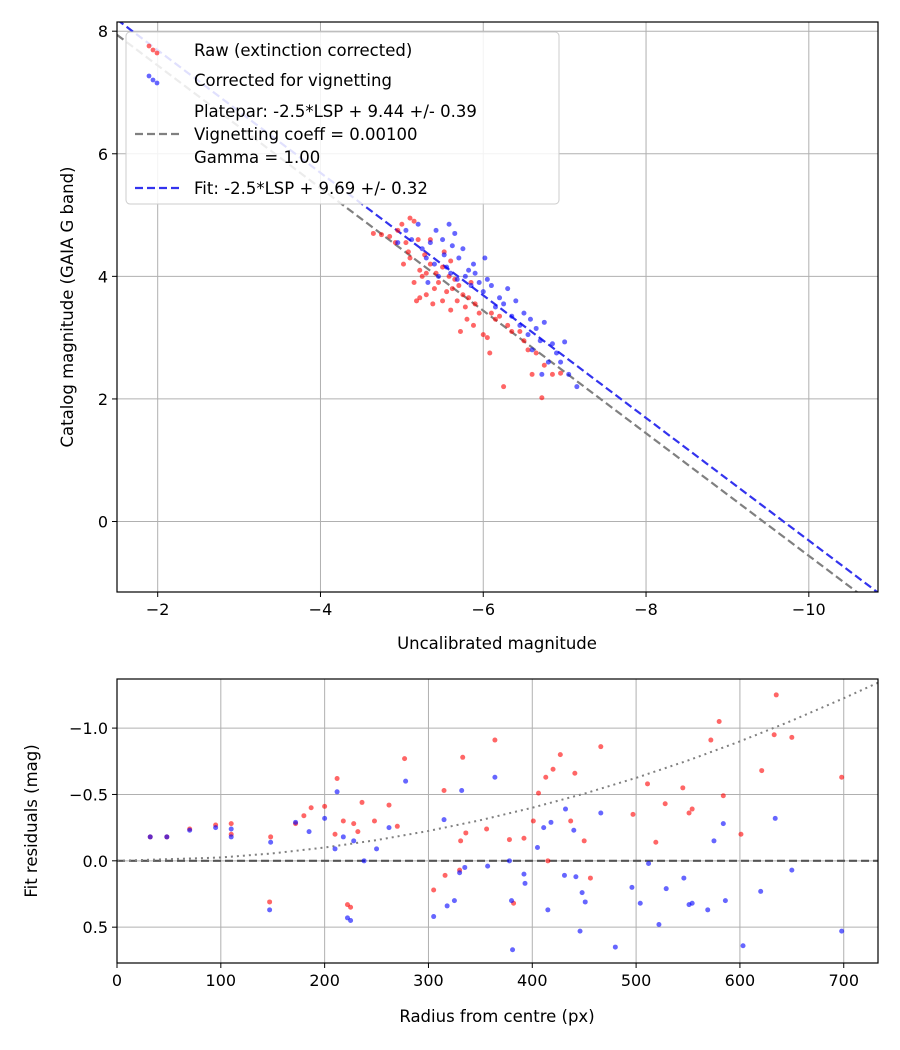 The image size is (900, 1050). Describe the element at coordinates (843, 980) in the screenshot. I see `x-tick-label: 700` at that location.